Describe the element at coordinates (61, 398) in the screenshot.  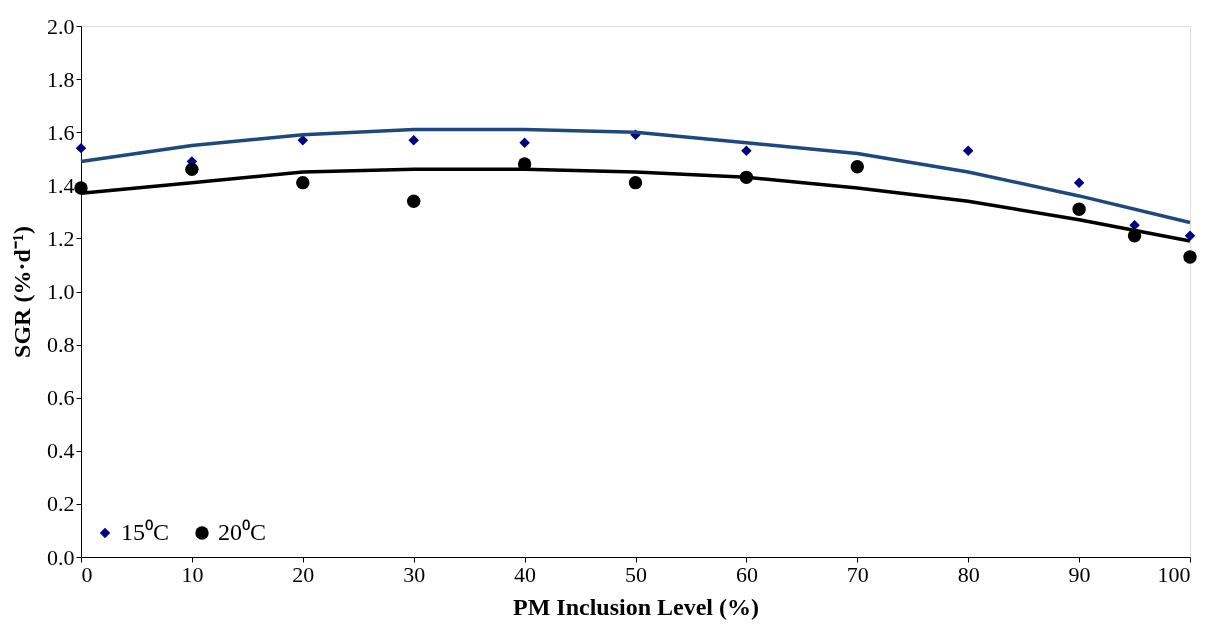
I see `y-tick-label: 0.6` at that location.